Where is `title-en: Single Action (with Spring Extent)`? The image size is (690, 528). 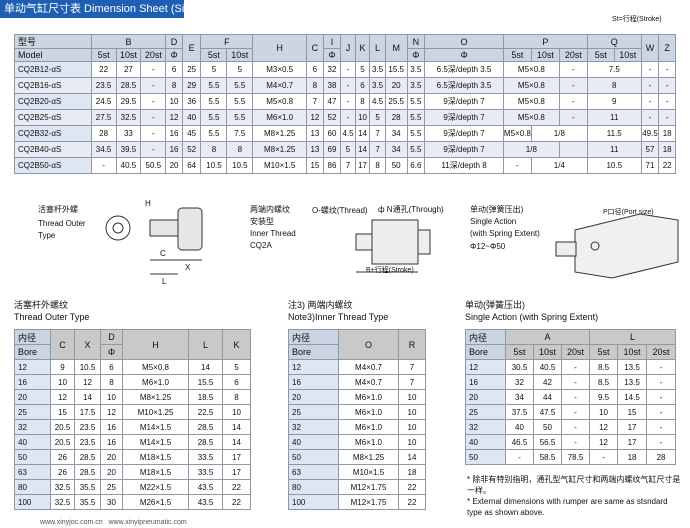
title-en: Single Action (with Spring Extent) is located at coordinates (532, 317).